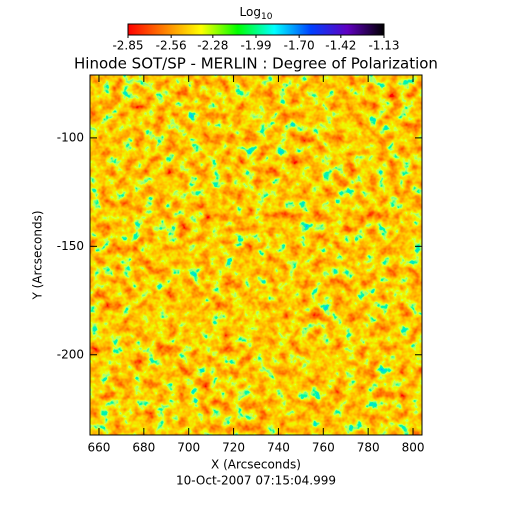  Describe the element at coordinates (127, 46) in the screenshot. I see `colorbar-tick-label: -2.85` at that location.